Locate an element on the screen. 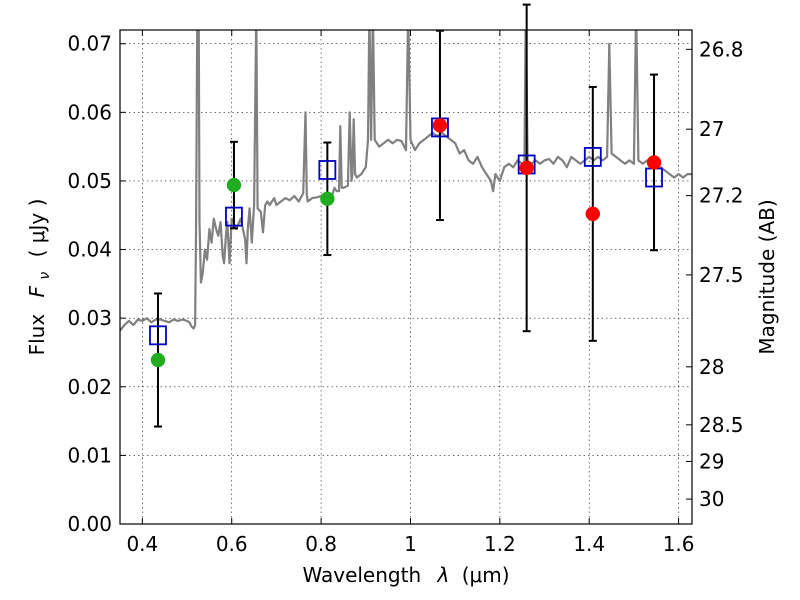 The height and width of the screenshot is (600, 800). y-tick-label: 0.05 is located at coordinates (89, 181).